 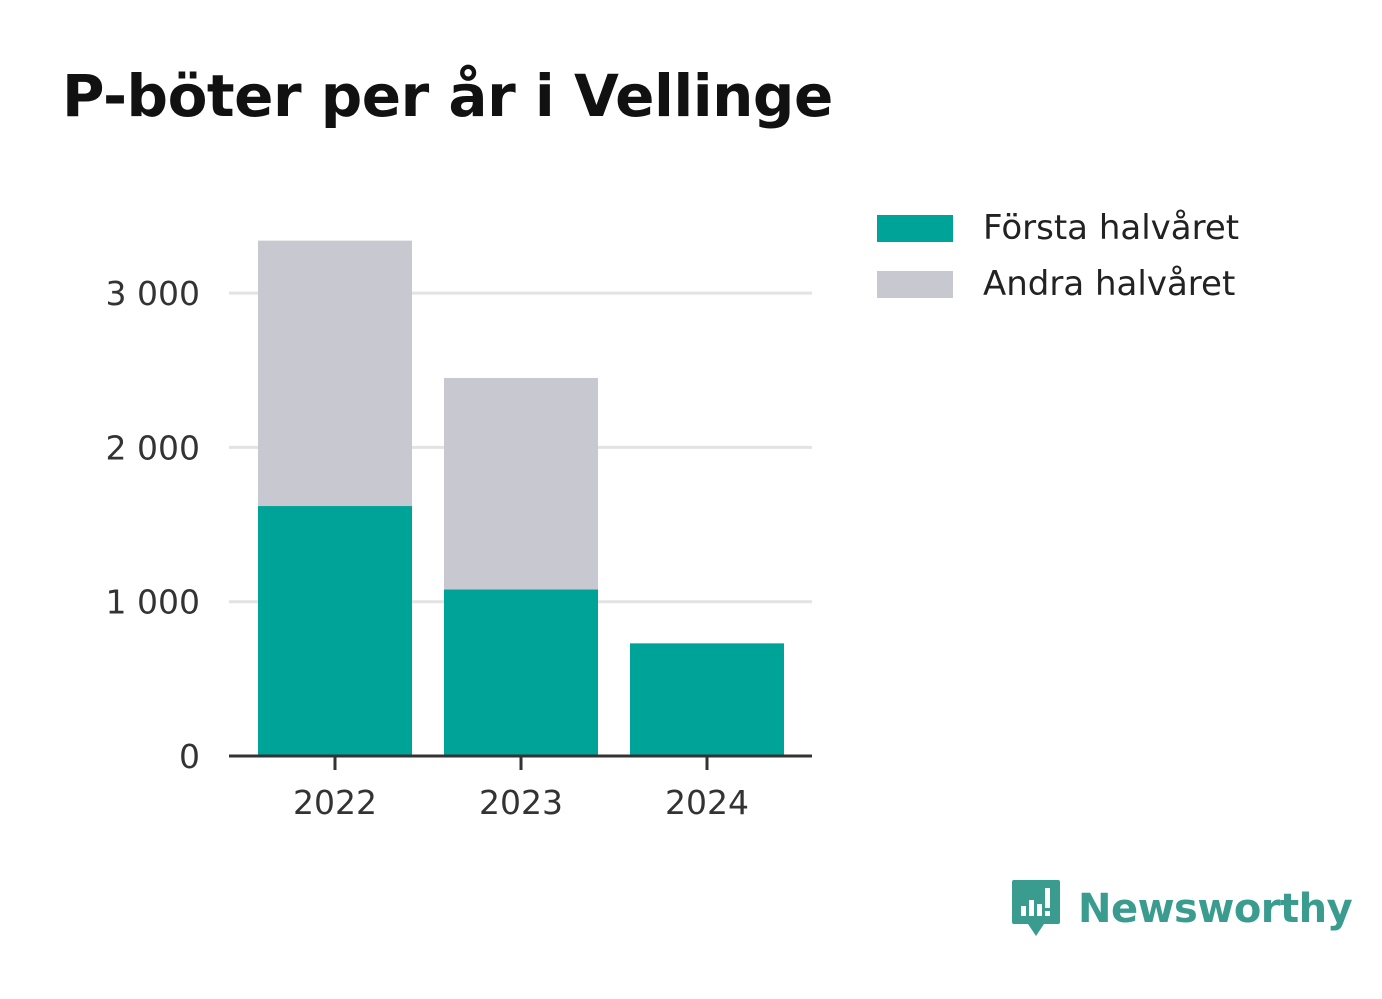 I want to click on y-tick-label: 3 000, so click(x=153, y=293).